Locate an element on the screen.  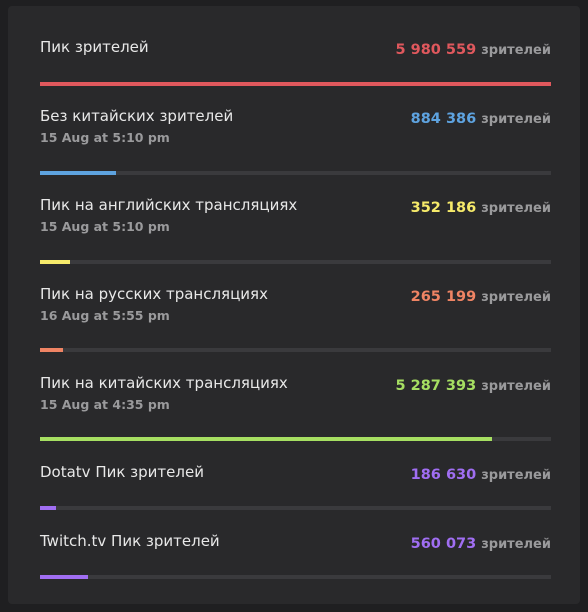
row-value: 560 073 зрителей is located at coordinates (481, 542).